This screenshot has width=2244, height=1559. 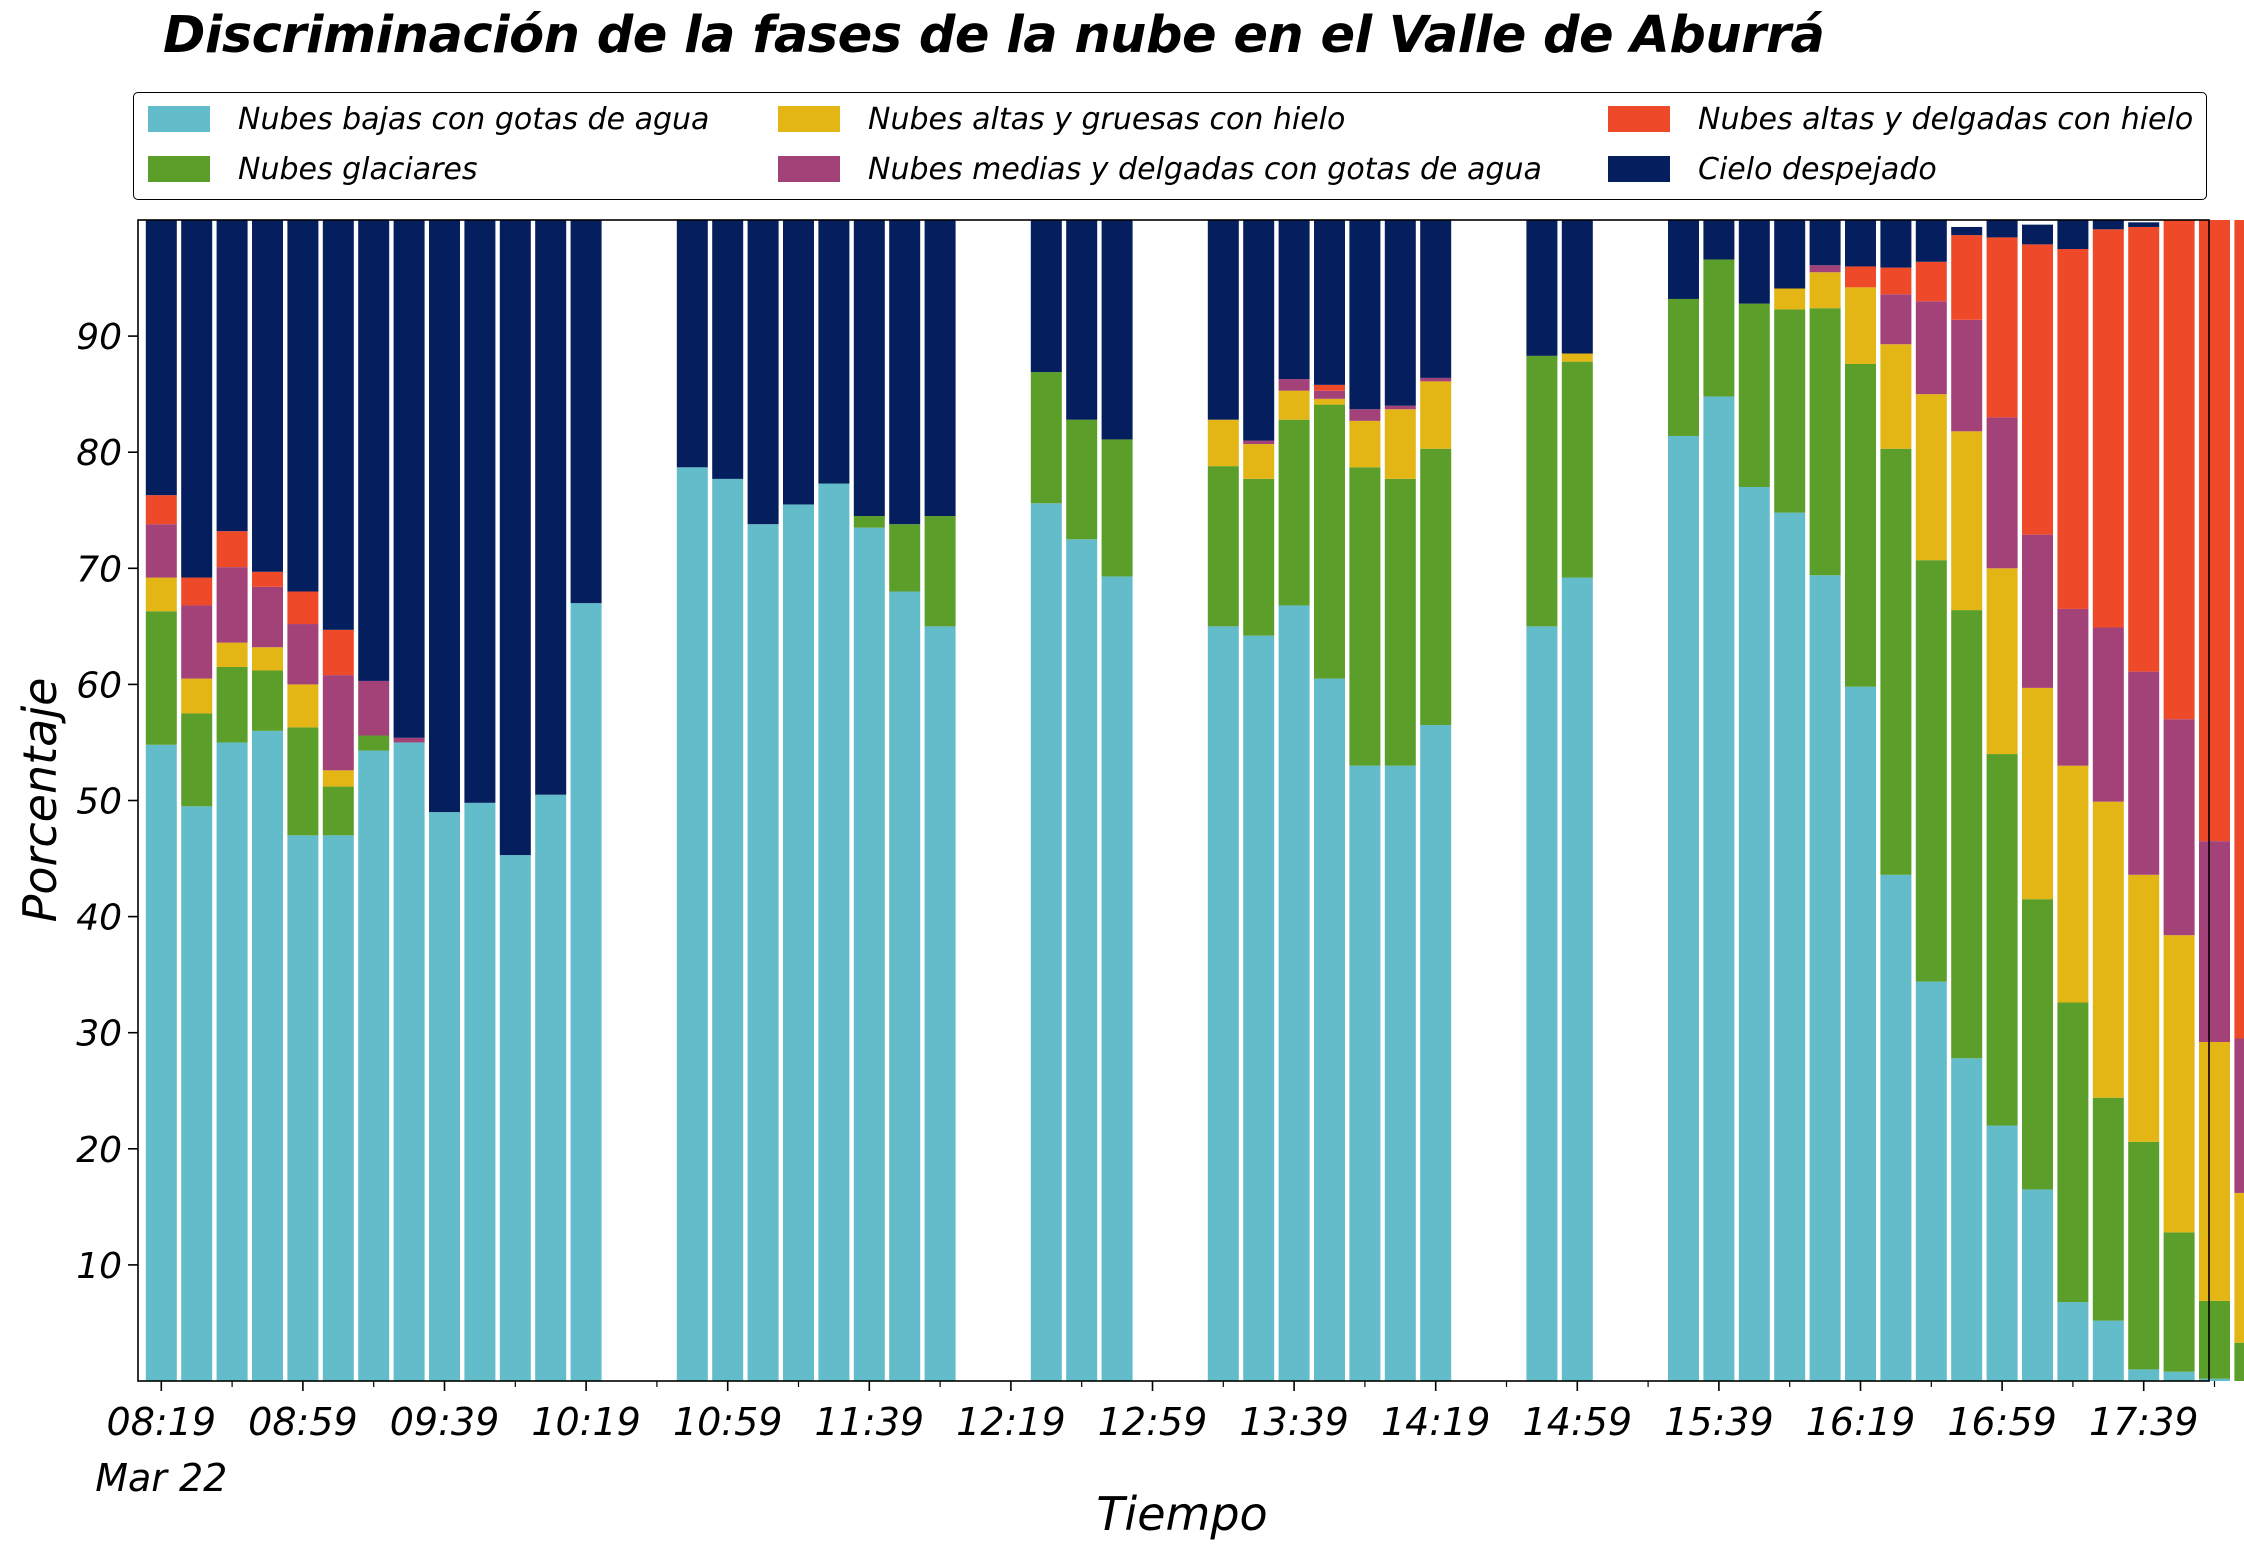 I want to click on y-tick-label-60: 60, so click(x=99, y=685).